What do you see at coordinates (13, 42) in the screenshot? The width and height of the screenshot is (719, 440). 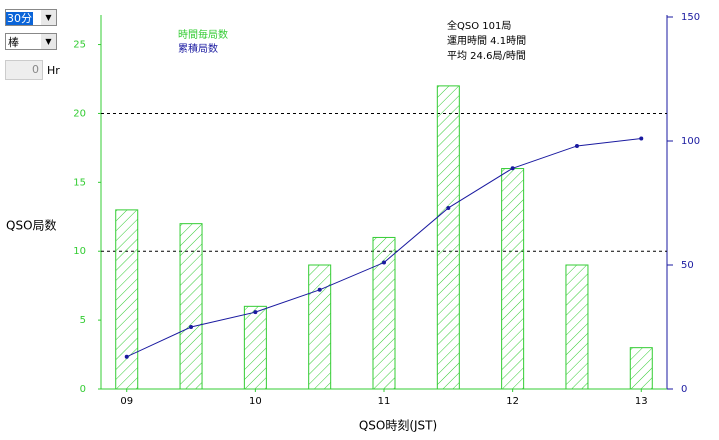 I see `type-value: 棒` at bounding box center [13, 42].